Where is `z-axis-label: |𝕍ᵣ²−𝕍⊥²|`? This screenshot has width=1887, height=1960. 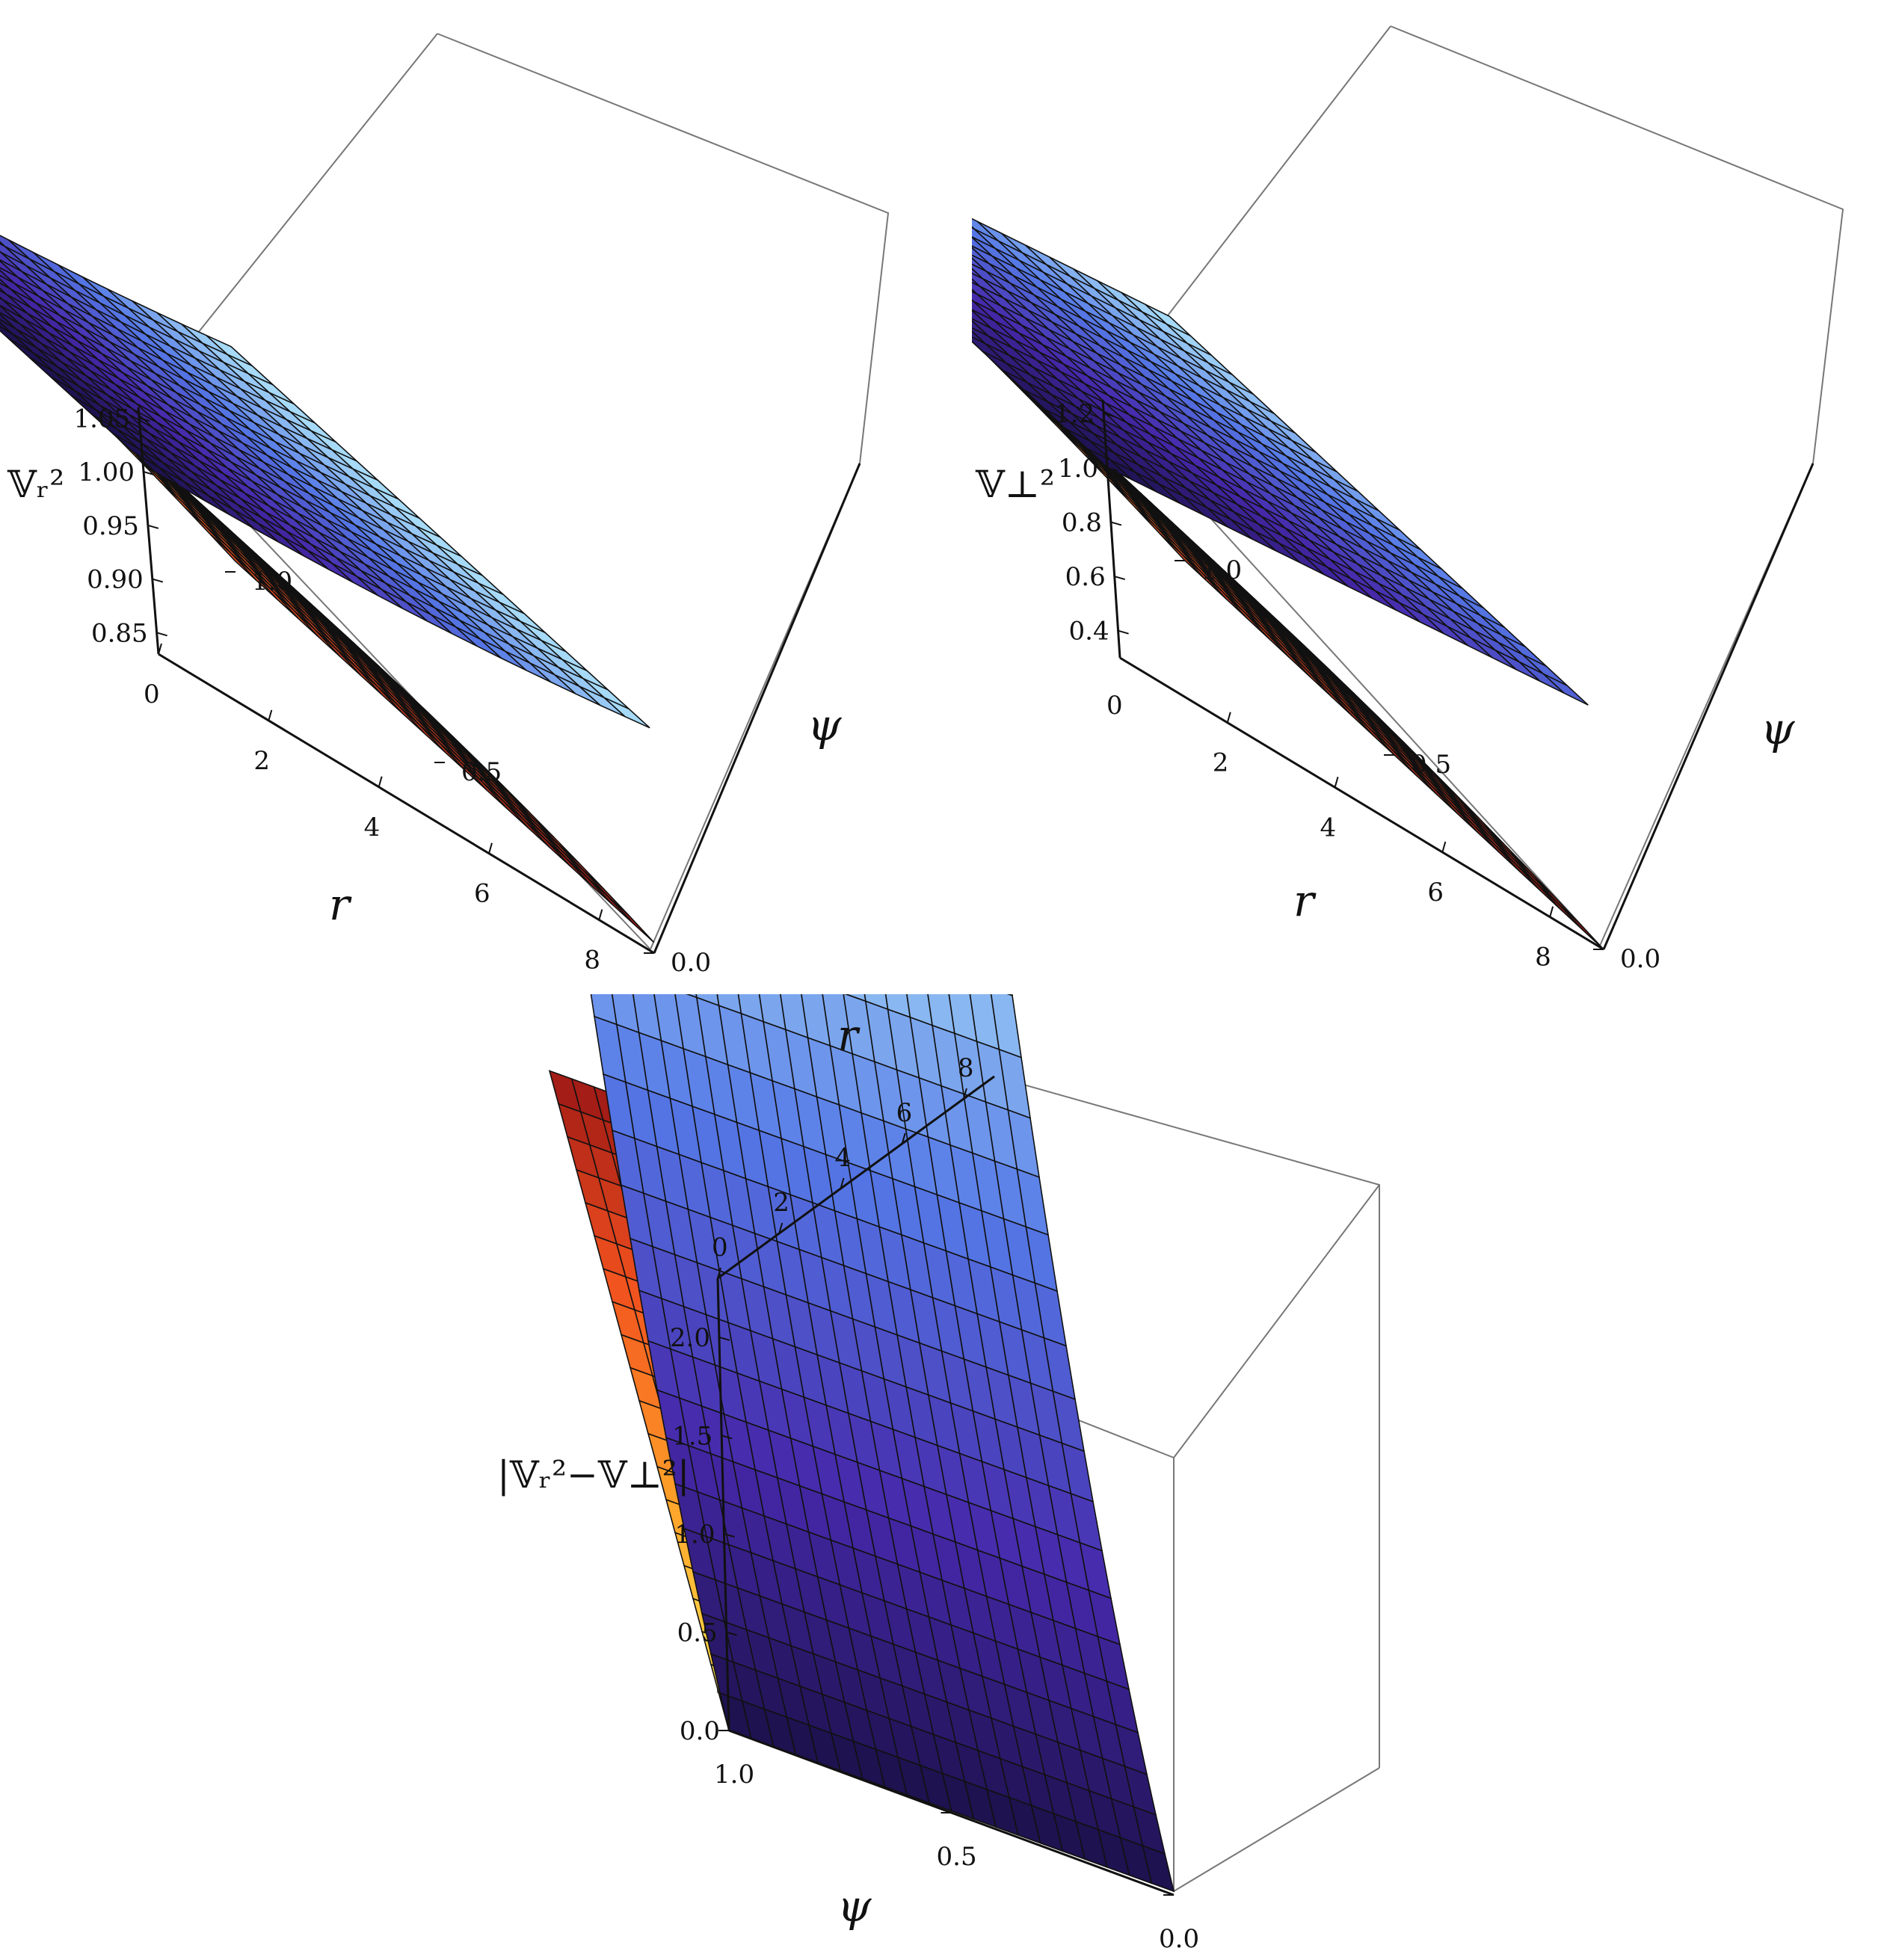 z-axis-label: |𝕍ᵣ²−𝕍⊥²| is located at coordinates (593, 1475).